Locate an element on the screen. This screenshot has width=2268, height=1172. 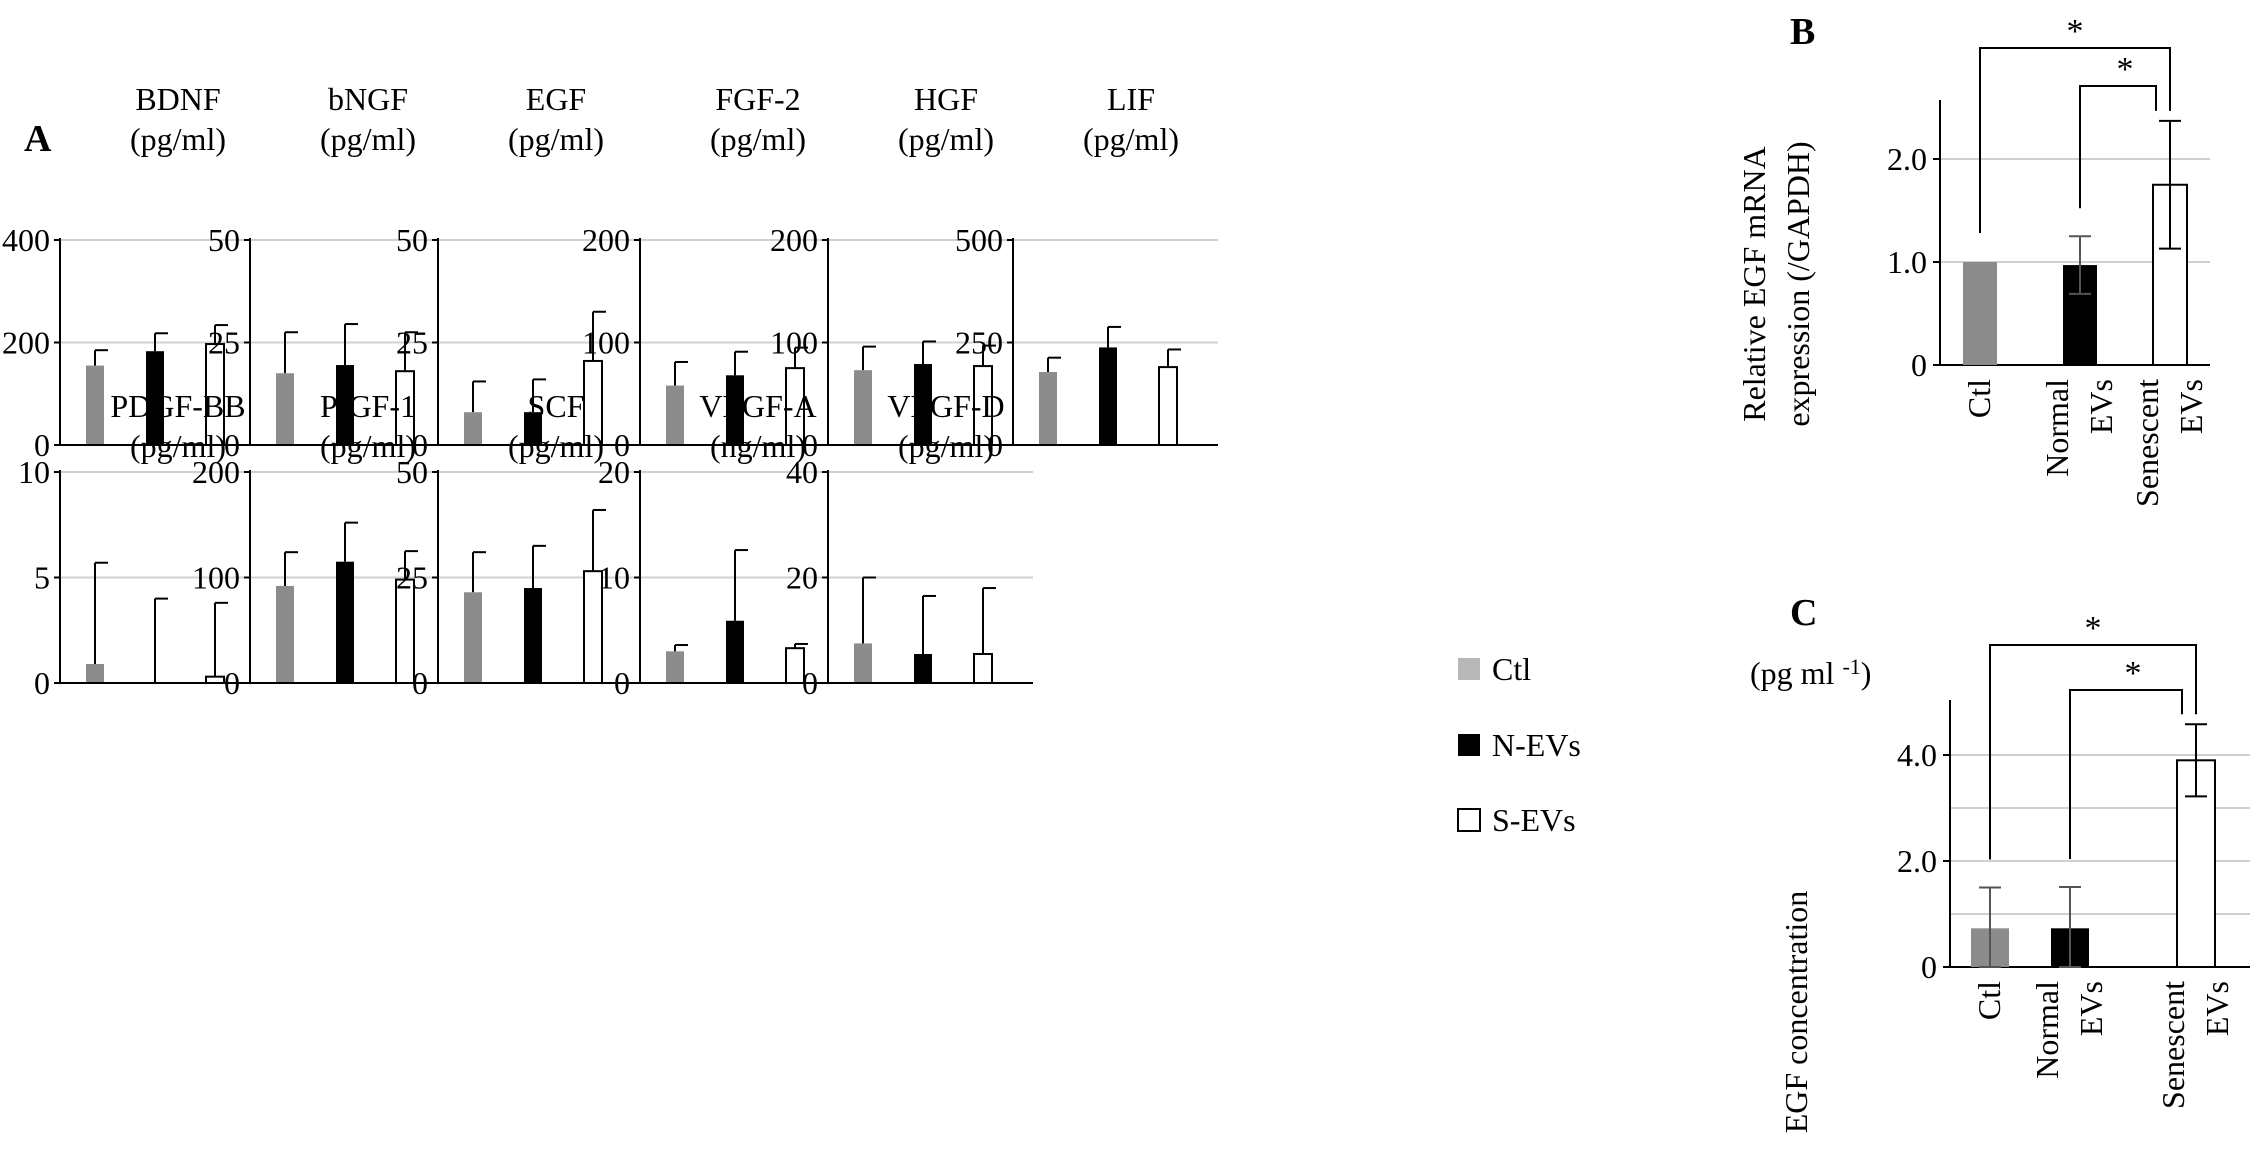
y-tick-label: 4.0 is located at coordinates (1917, 755).